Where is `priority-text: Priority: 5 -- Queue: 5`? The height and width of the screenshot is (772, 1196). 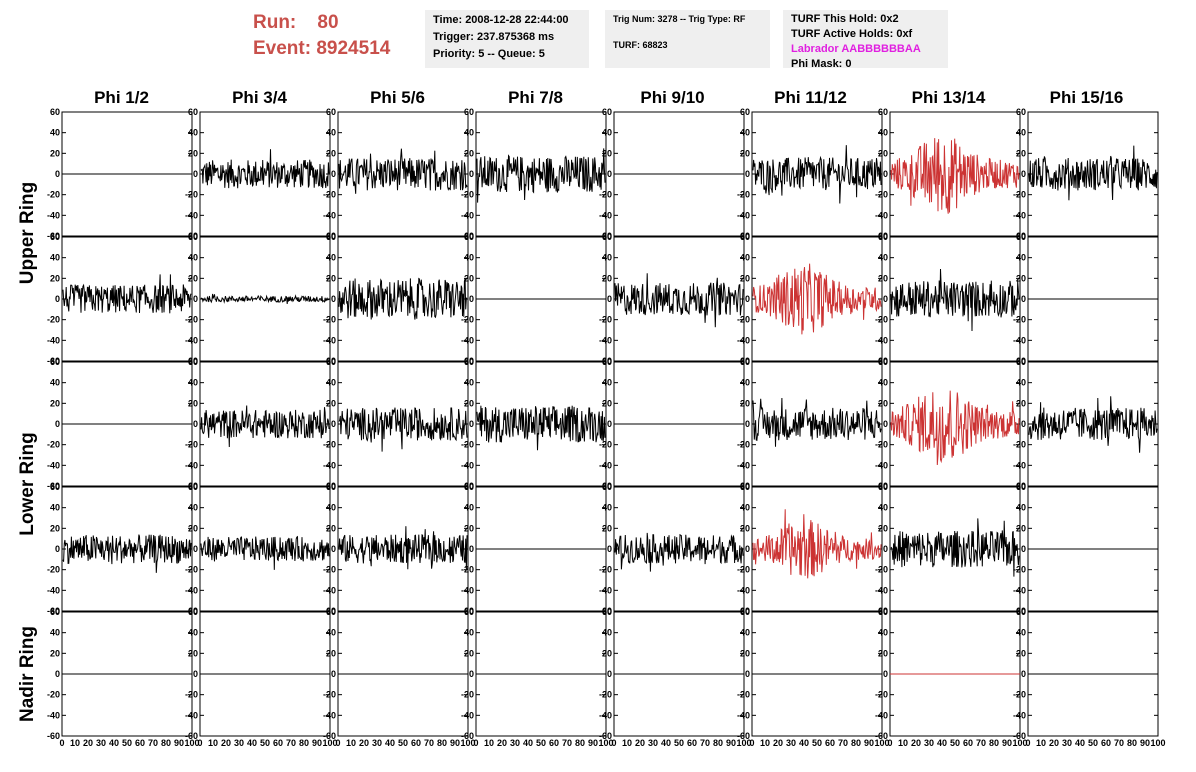 priority-text: Priority: 5 -- Queue: 5 is located at coordinates (489, 54).